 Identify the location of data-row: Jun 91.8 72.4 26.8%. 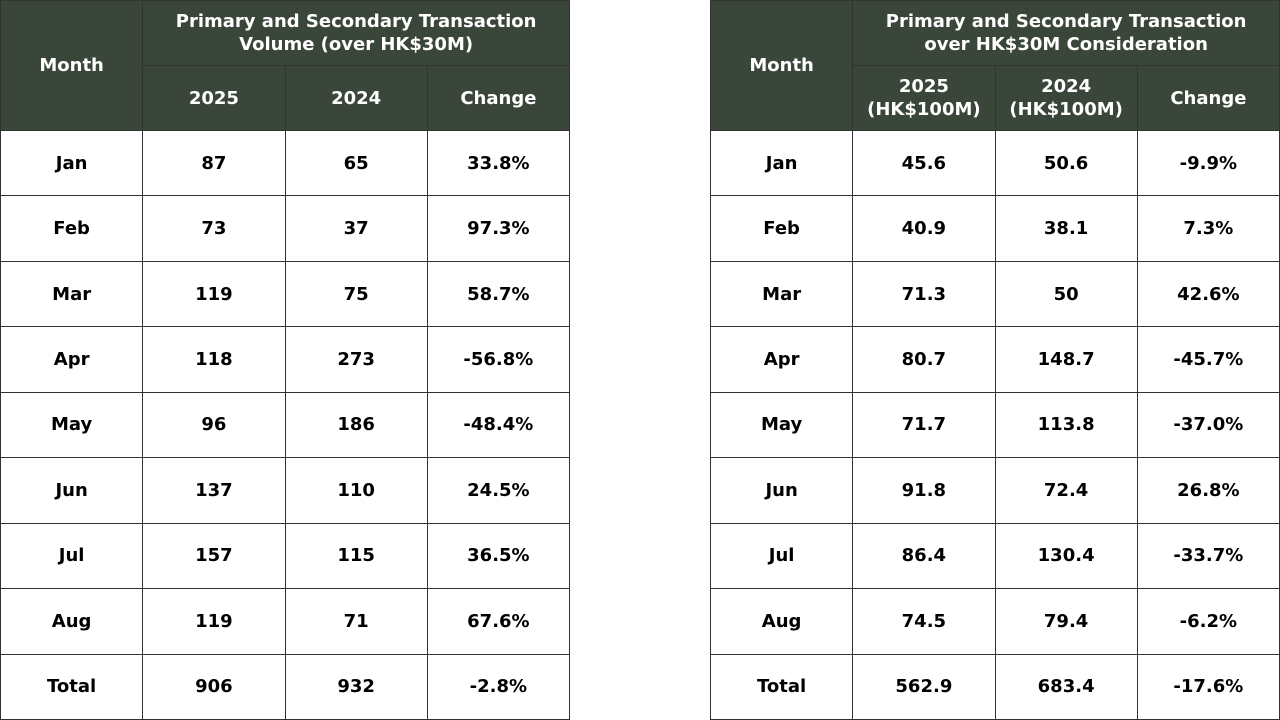
(994, 490).